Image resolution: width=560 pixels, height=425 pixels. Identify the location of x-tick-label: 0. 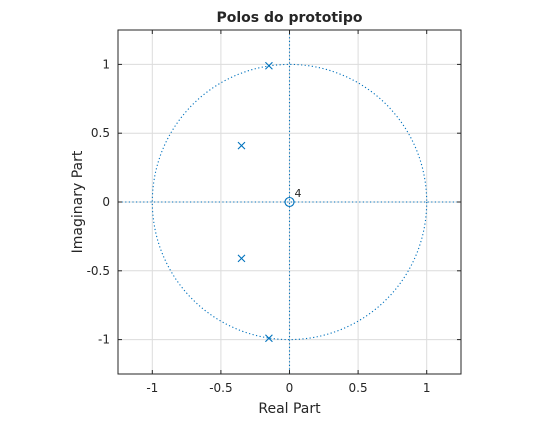
(290, 388).